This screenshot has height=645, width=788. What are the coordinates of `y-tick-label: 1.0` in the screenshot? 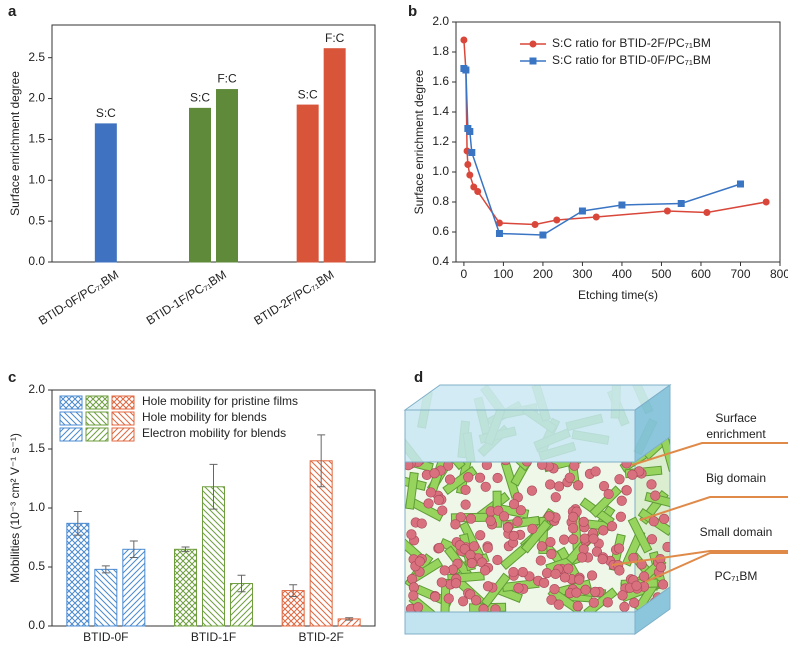 It's located at (440, 171).